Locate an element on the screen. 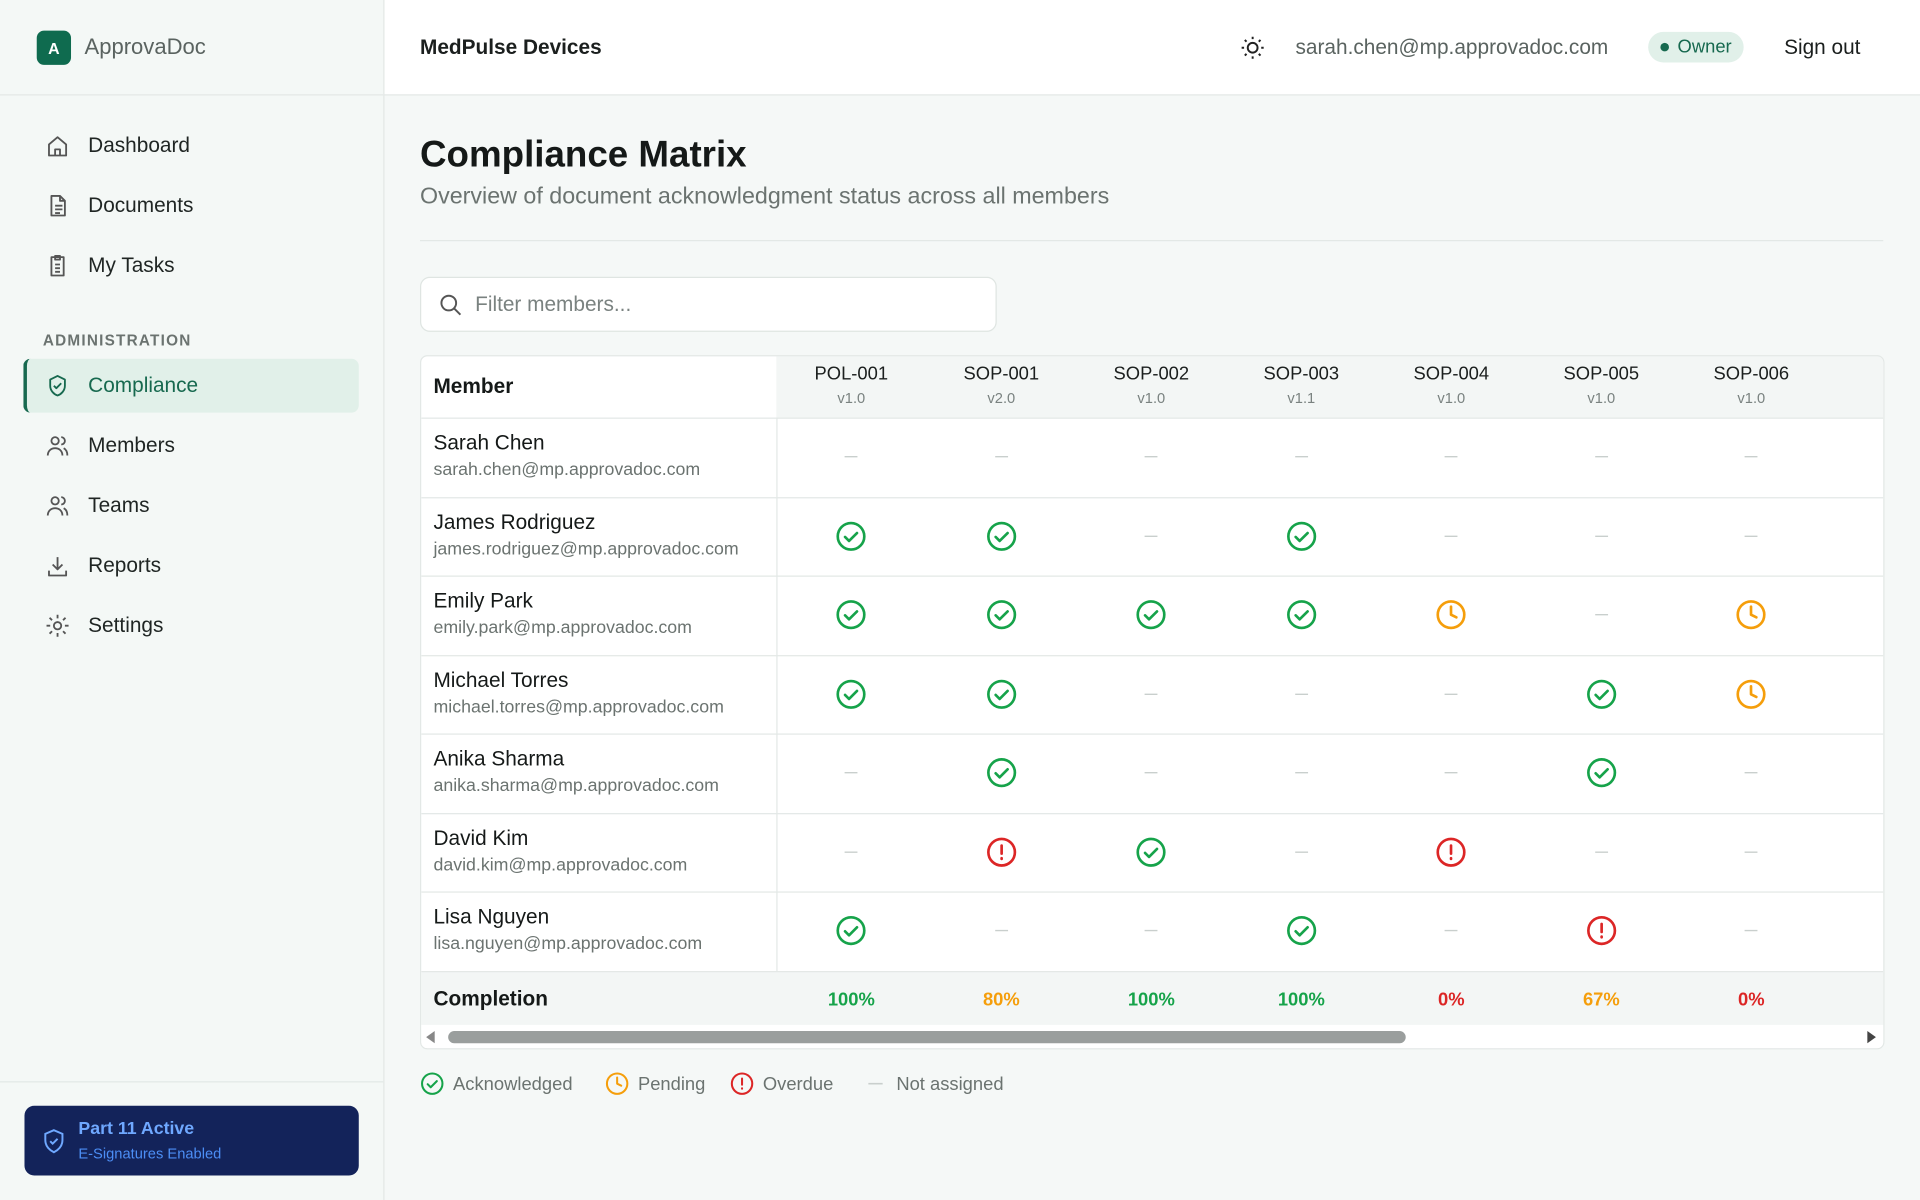  member-name: Michael Torres is located at coordinates (501, 679).